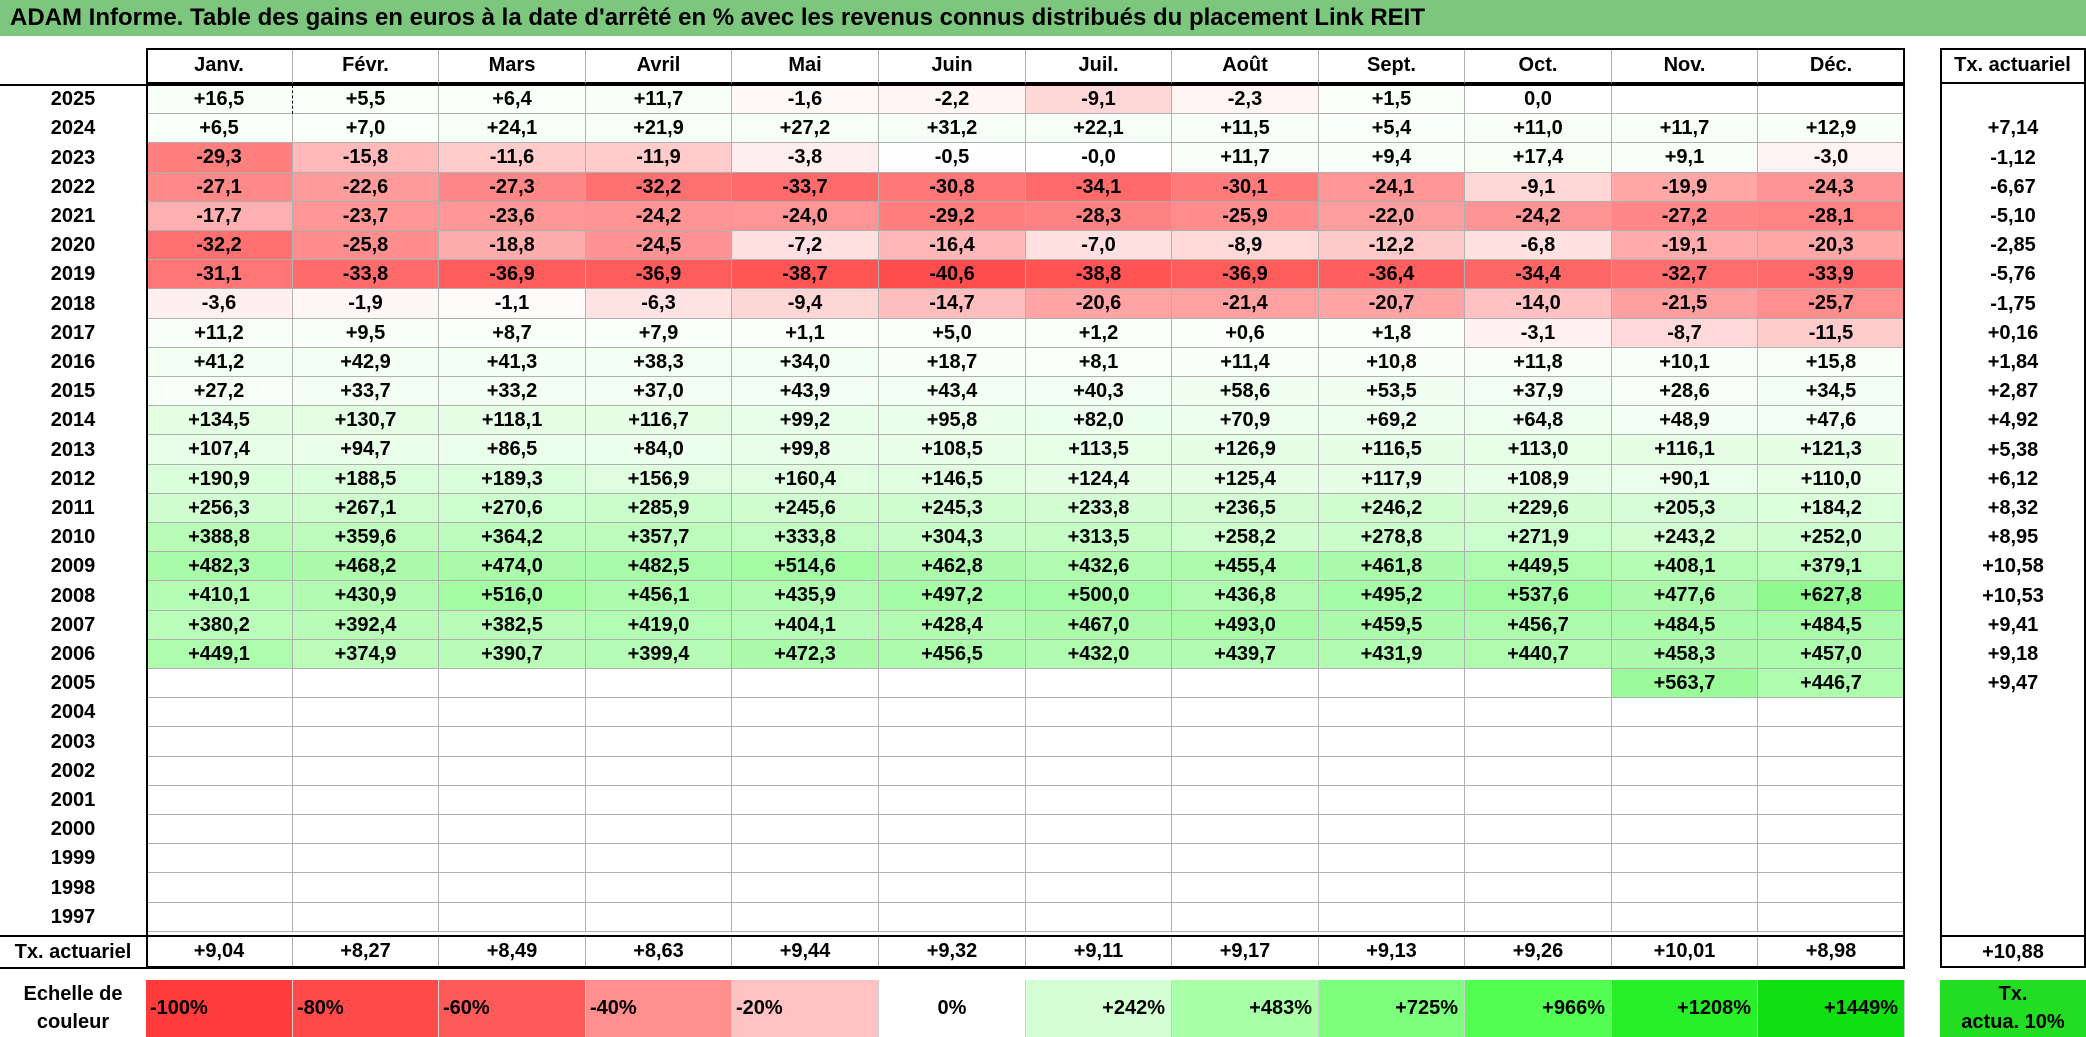 Image resolution: width=2086 pixels, height=1037 pixels. What do you see at coordinates (1245, 450) in the screenshot?
I see `heatmap-cell: +126,9` at bounding box center [1245, 450].